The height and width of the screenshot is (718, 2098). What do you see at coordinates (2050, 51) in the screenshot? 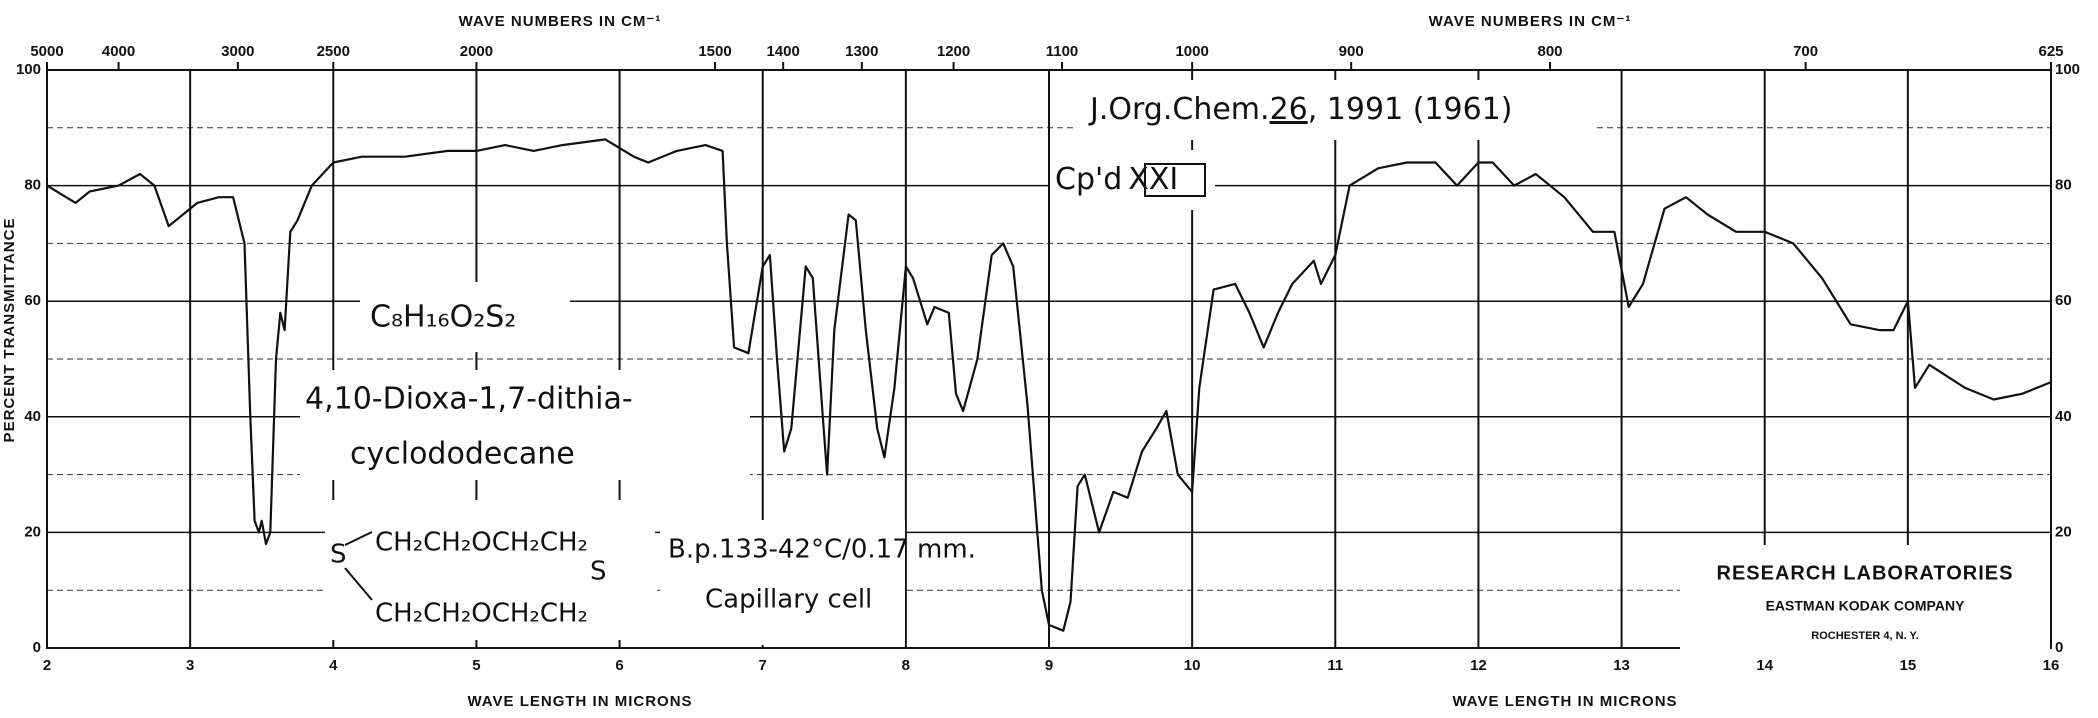
I see `x2-tick-label: 625` at bounding box center [2050, 51].